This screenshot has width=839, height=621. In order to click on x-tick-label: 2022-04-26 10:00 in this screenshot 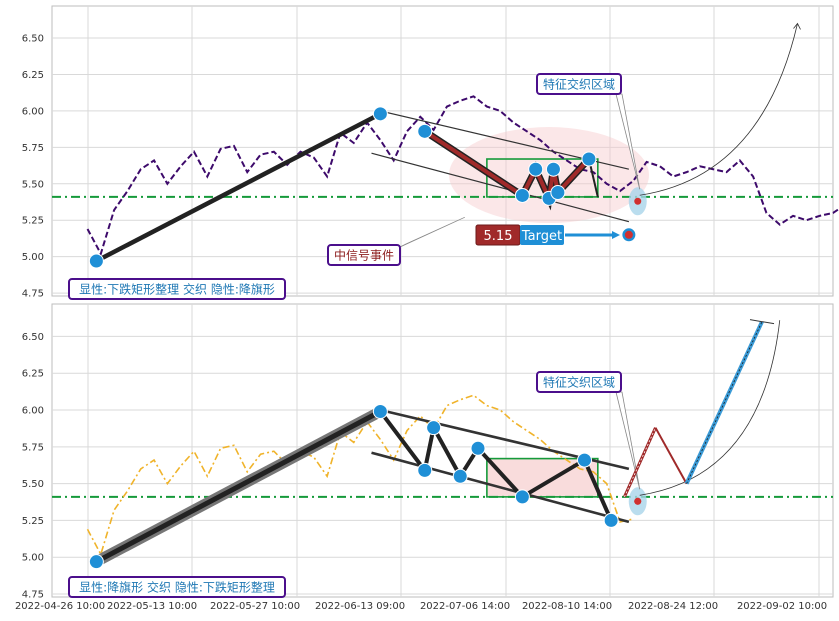, I will do `click(60, 606)`.